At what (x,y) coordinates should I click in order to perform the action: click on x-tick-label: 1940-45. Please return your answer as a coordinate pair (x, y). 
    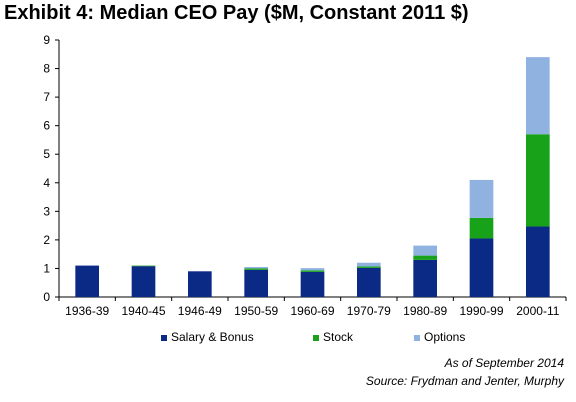
    Looking at the image, I should click on (143, 311).